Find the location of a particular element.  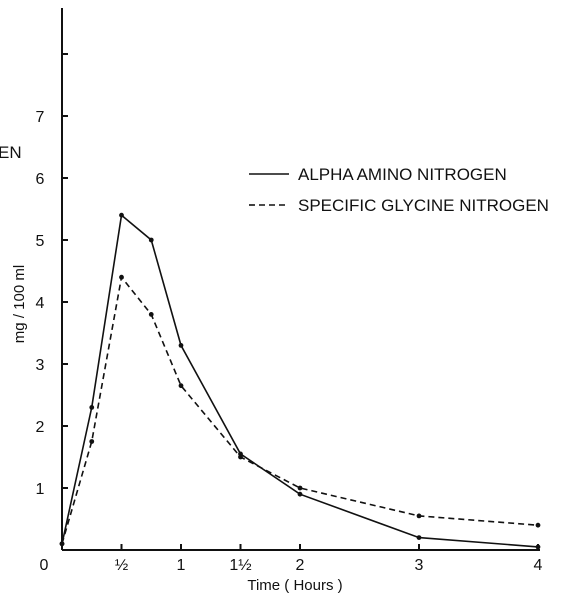

y-tick-label: 2 is located at coordinates (40, 427).